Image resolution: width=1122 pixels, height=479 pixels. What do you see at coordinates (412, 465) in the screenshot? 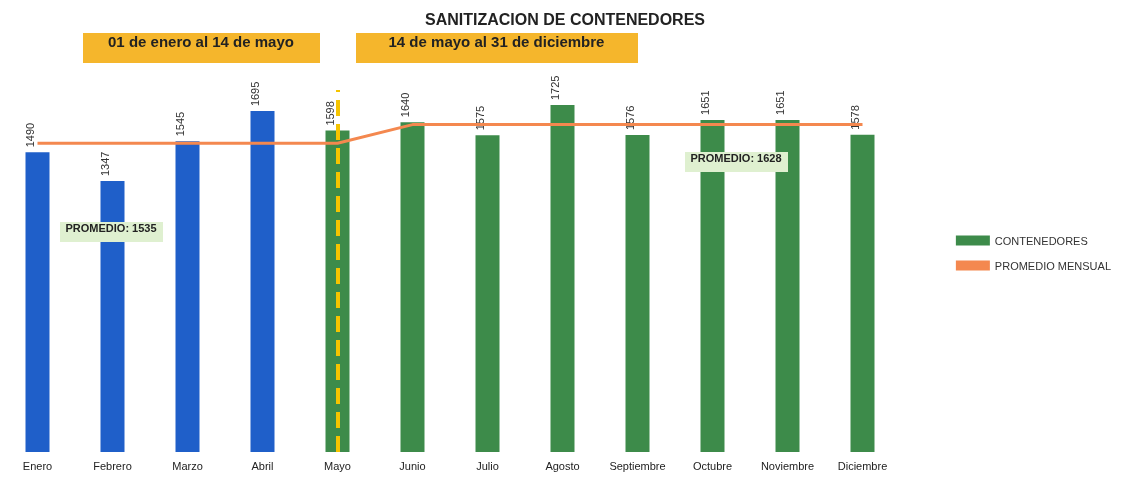
I see `x-tick-label: Junio` at bounding box center [412, 465].